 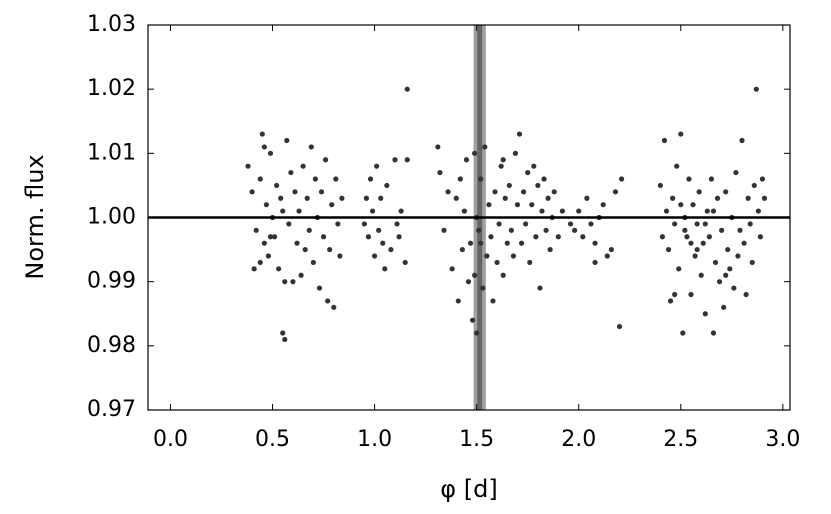 What do you see at coordinates (35, 216) in the screenshot?
I see `y-axis-title: Norm. flux` at bounding box center [35, 216].